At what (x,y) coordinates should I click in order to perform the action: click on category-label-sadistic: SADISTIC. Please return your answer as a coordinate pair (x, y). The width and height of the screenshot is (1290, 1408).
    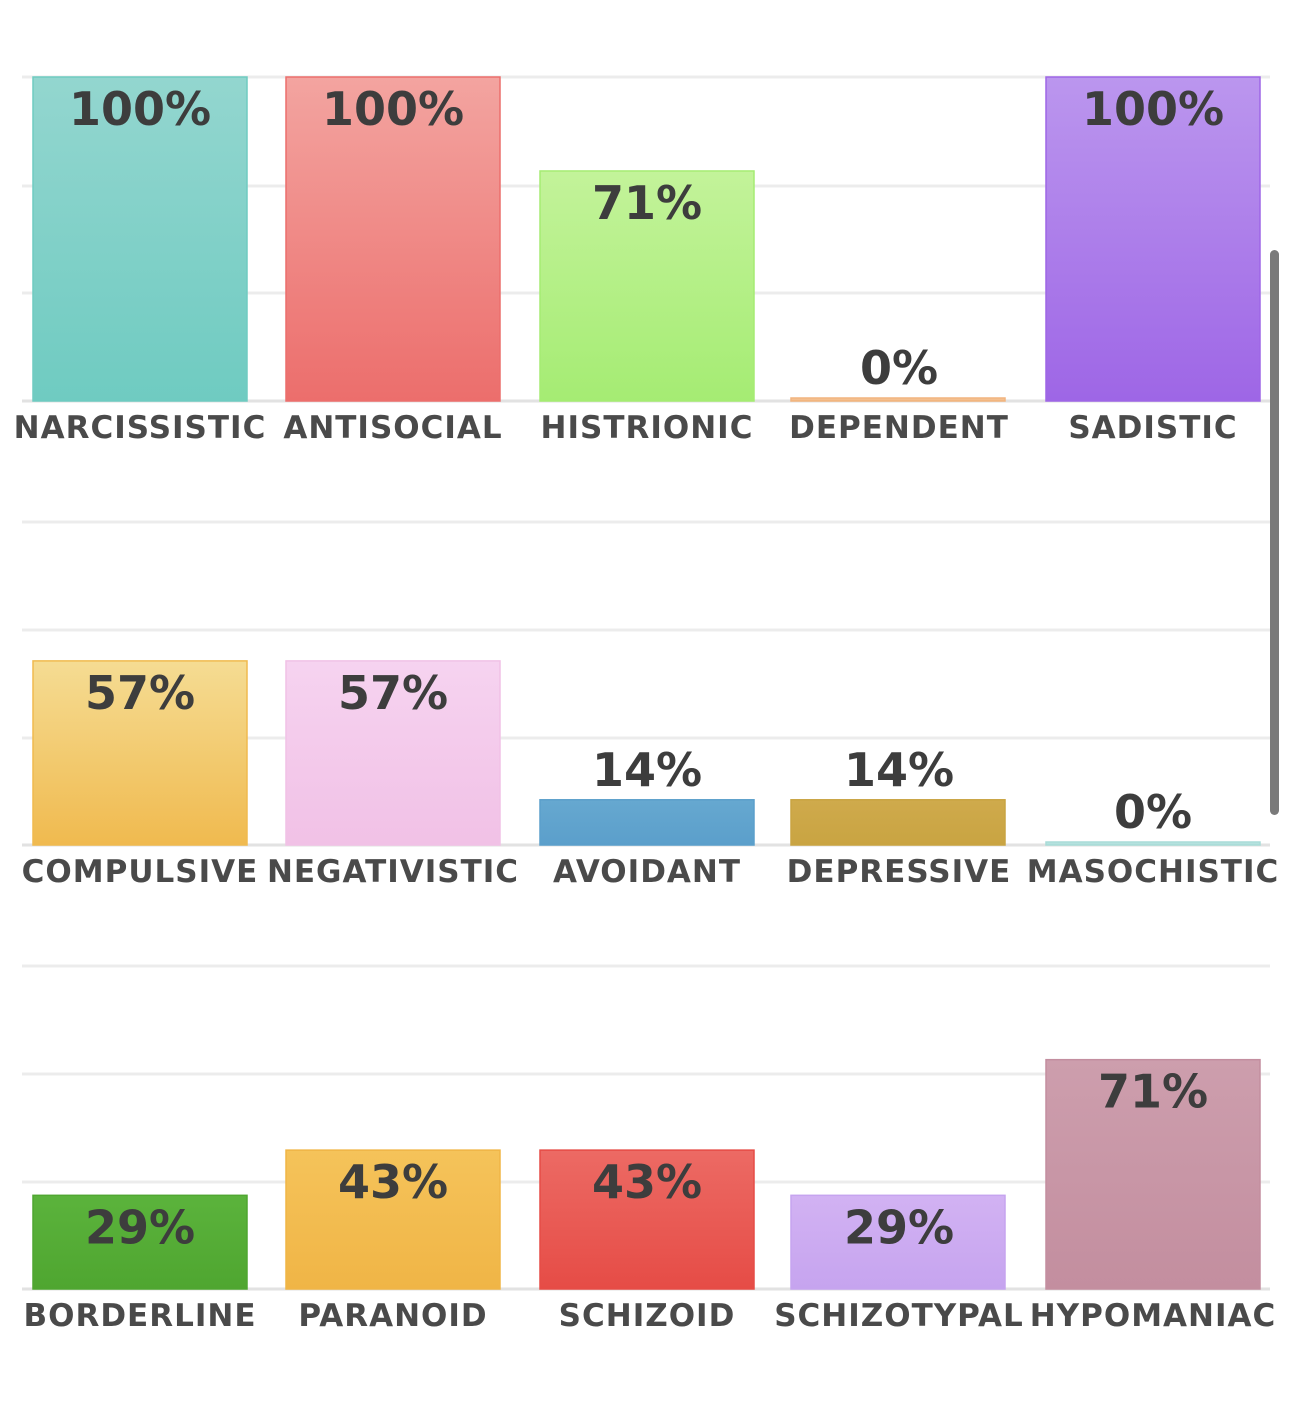
    Looking at the image, I should click on (1152, 428).